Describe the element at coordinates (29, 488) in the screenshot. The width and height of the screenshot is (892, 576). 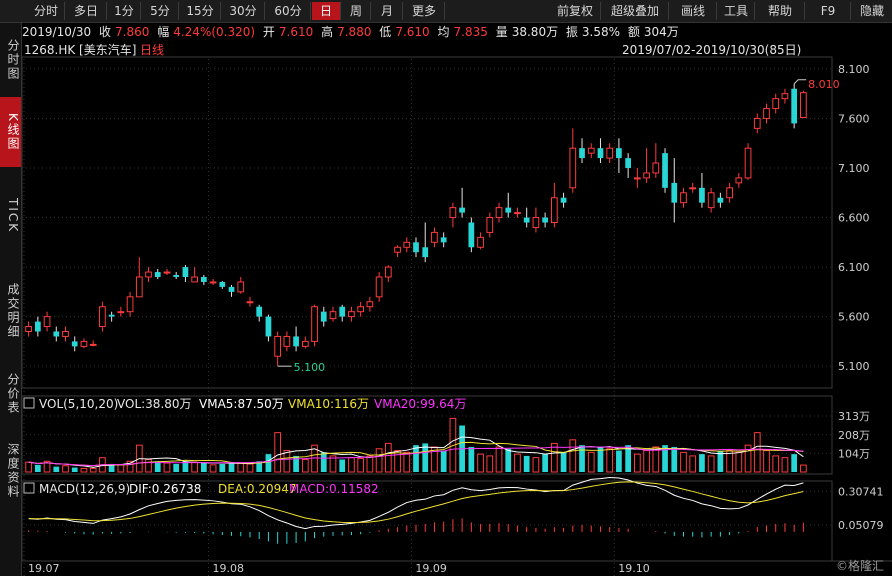
I see `macd-panel-toggle-icon` at that location.